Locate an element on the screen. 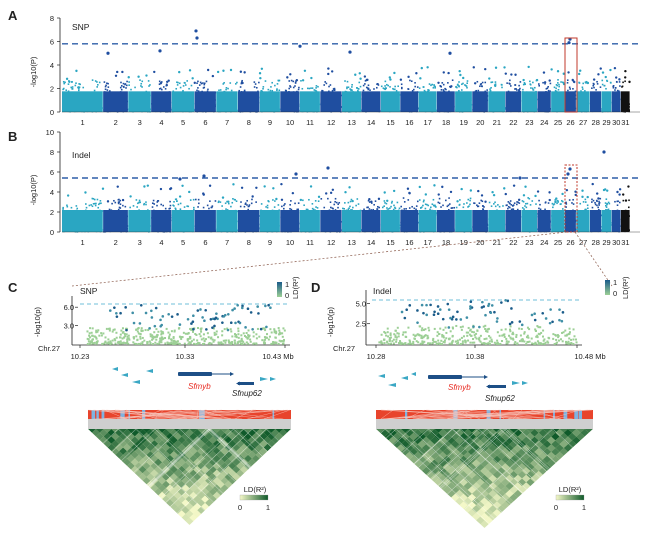 The width and height of the screenshot is (657, 533). chromosome-label: 3 is located at coordinates (140, 122).